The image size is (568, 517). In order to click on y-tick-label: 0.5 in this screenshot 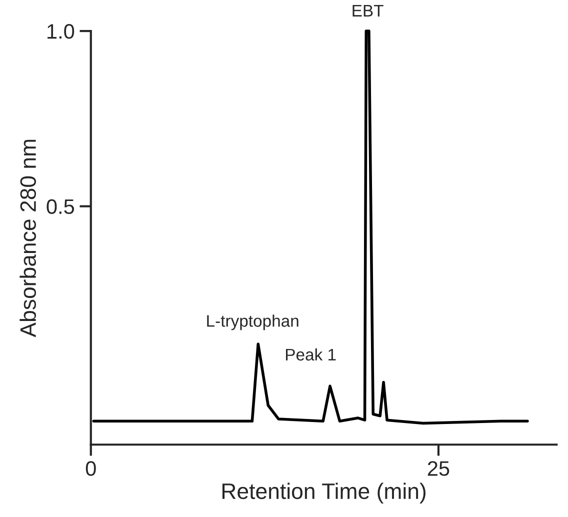, I will do `click(60, 206)`.